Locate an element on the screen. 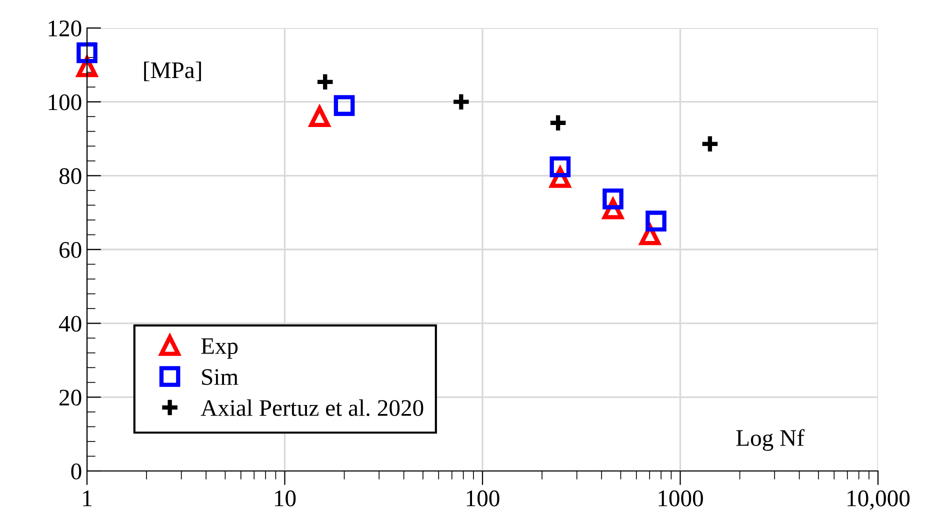  legend-label: Sim is located at coordinates (220, 377).